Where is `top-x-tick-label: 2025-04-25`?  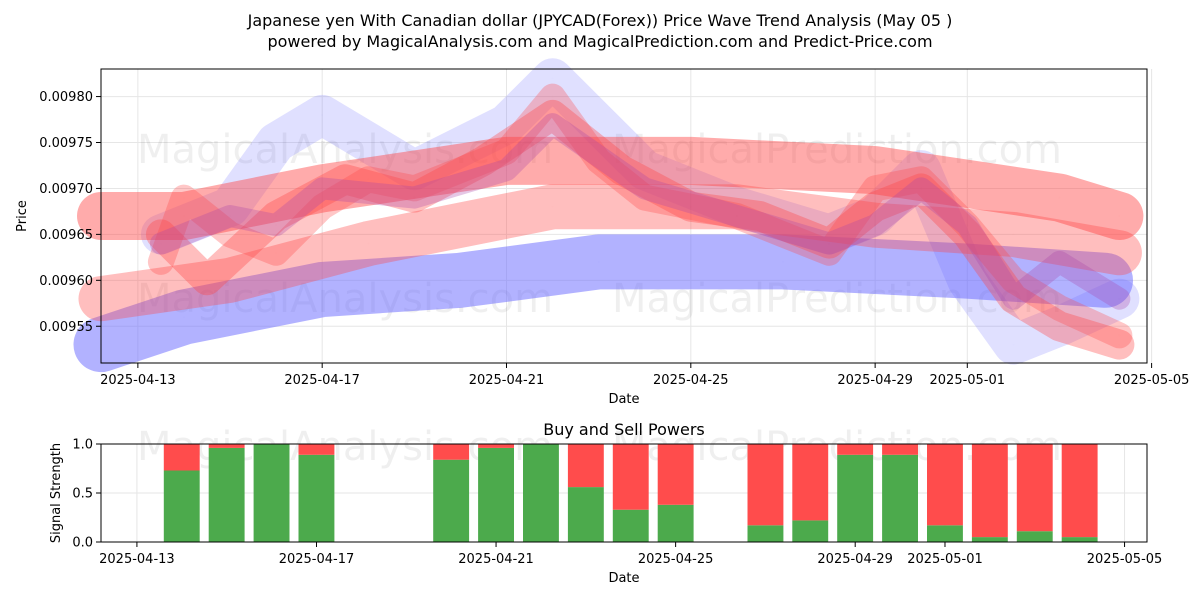 top-x-tick-label: 2025-04-25 is located at coordinates (691, 380).